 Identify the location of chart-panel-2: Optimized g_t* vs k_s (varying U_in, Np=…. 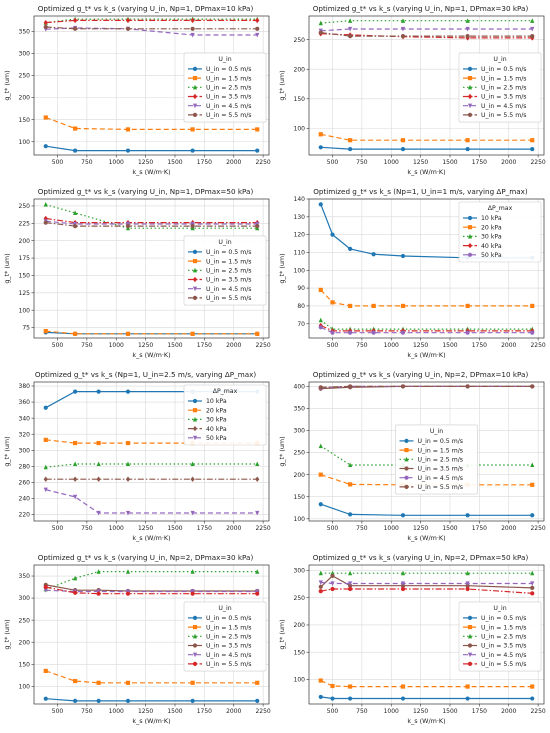
(412, 90).